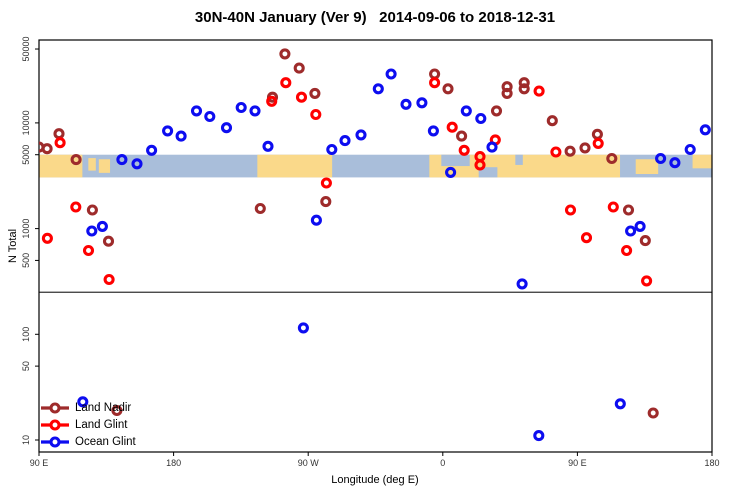 The image size is (750, 500). I want to click on y-tick-label: 100, so click(26, 334).